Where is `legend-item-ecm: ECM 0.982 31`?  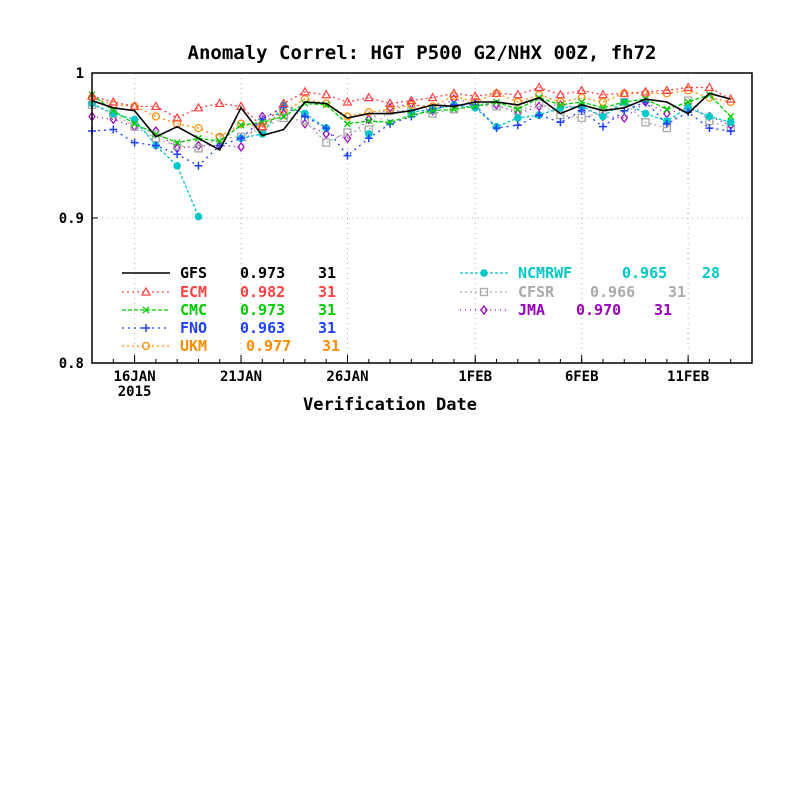 legend-item-ecm: ECM 0.982 31 is located at coordinates (229, 292).